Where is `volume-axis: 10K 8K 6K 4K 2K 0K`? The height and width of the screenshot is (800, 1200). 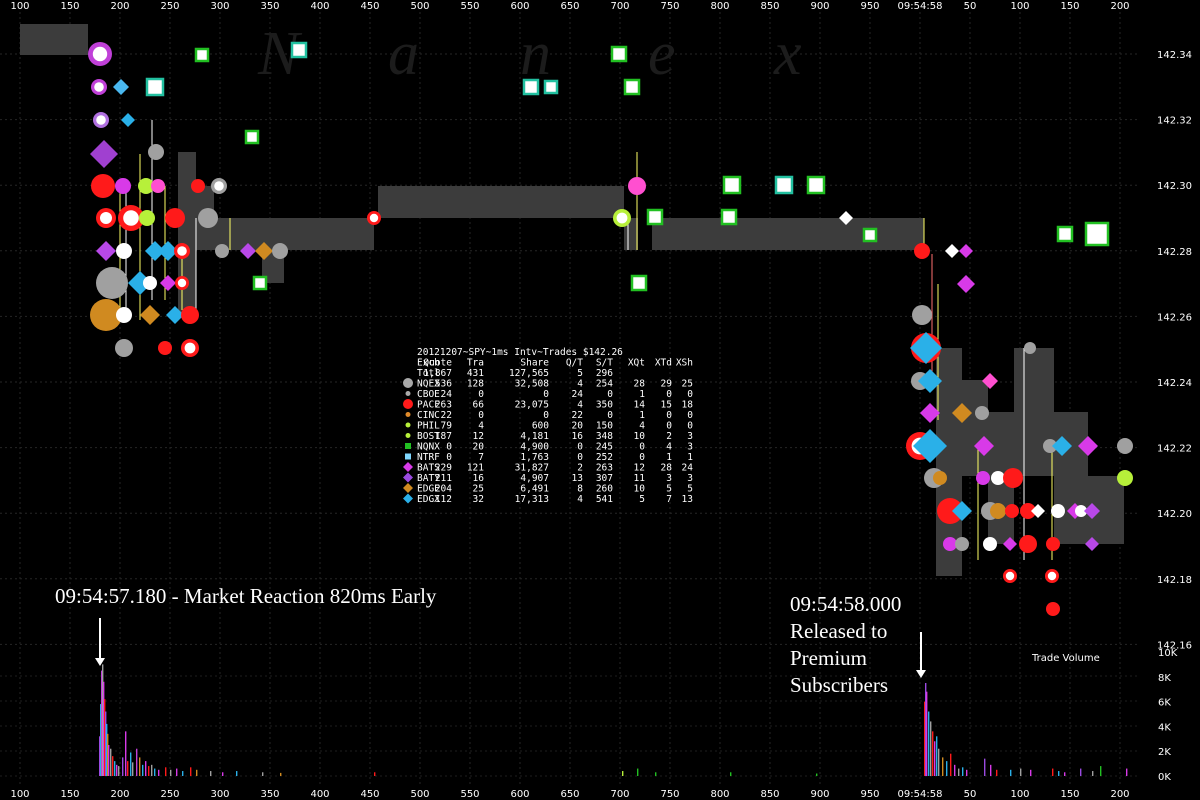 volume-axis: 10K 8K 6K 4K 2K 0K is located at coordinates (1168, 715).